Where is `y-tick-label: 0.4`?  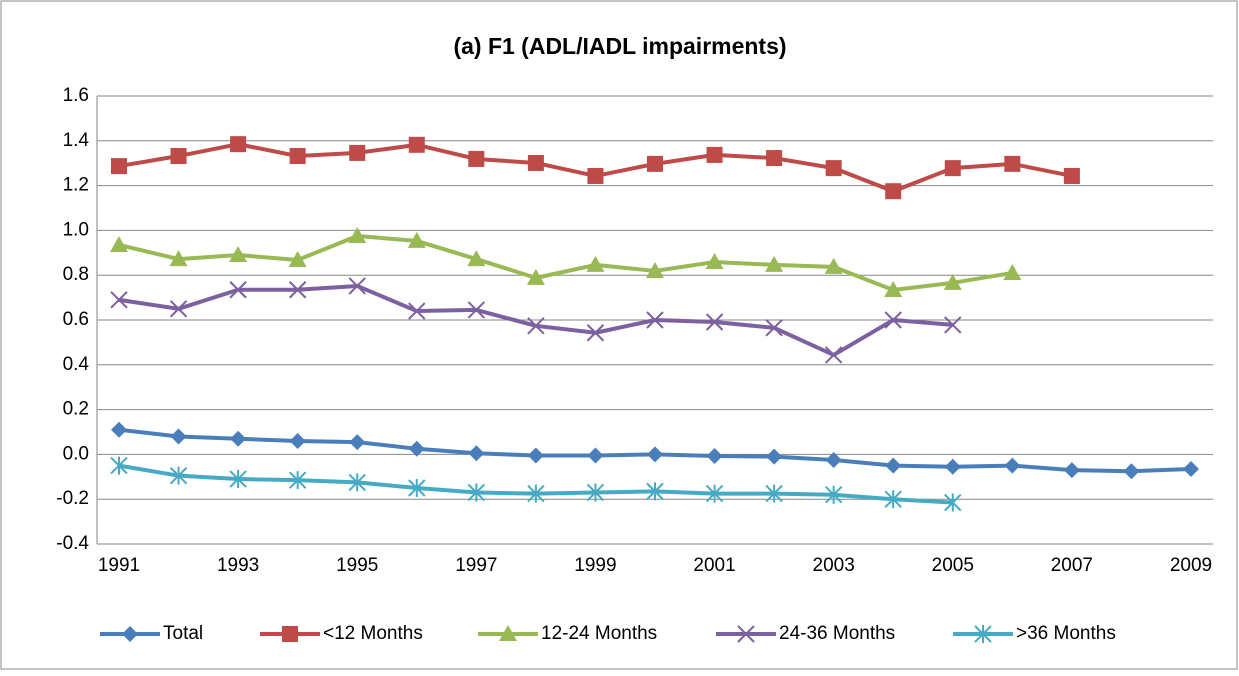 y-tick-label: 0.4 is located at coordinates (76, 364).